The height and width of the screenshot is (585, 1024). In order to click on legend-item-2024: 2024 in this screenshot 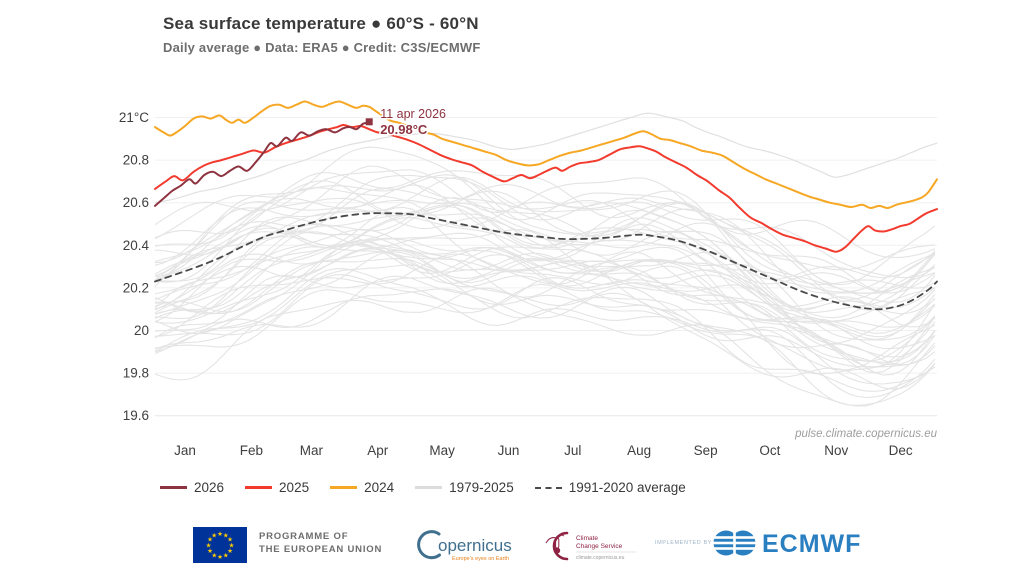, I will do `click(362, 487)`.